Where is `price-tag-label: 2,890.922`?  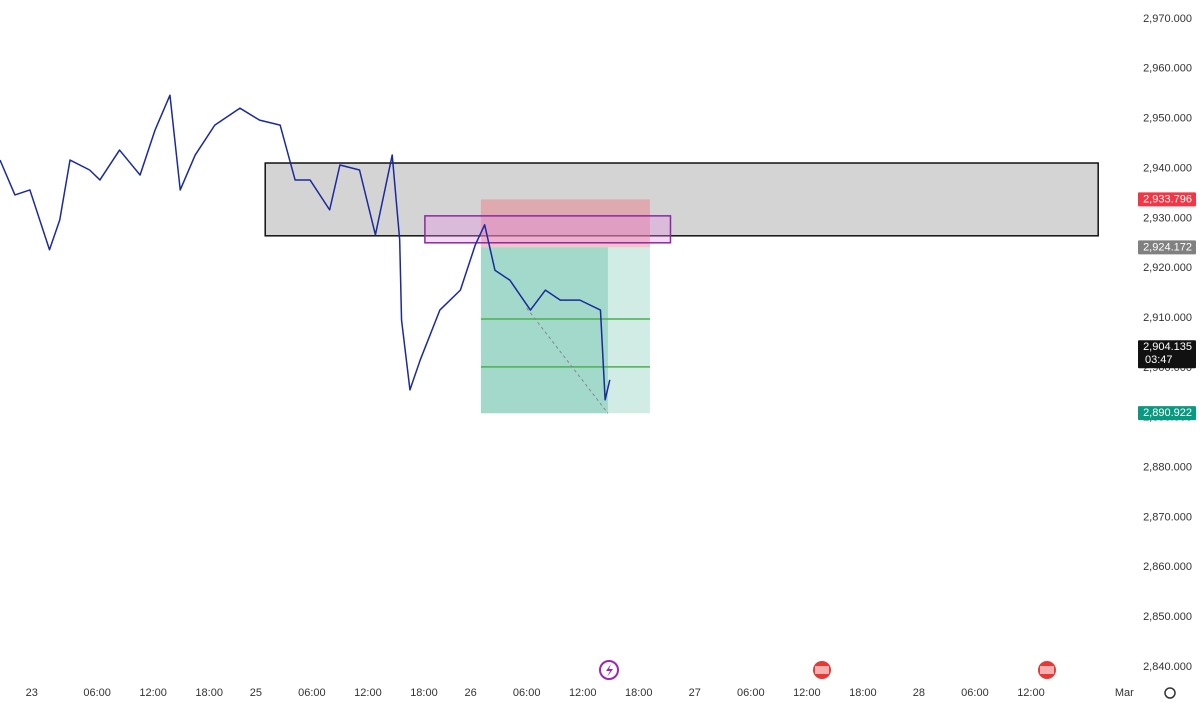
price-tag-label: 2,890.922 is located at coordinates (1167, 413).